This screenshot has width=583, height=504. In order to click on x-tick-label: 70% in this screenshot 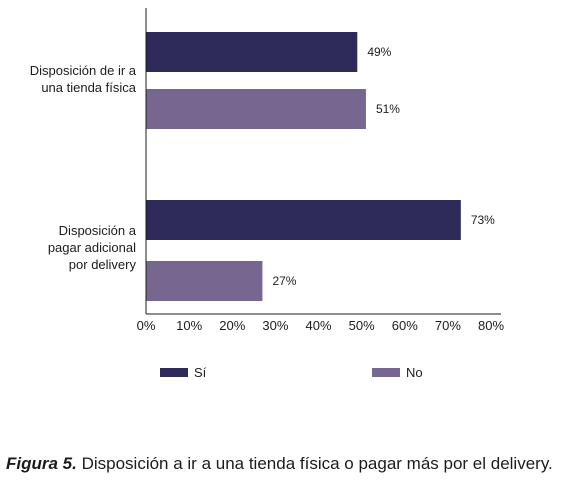, I will do `click(448, 325)`.